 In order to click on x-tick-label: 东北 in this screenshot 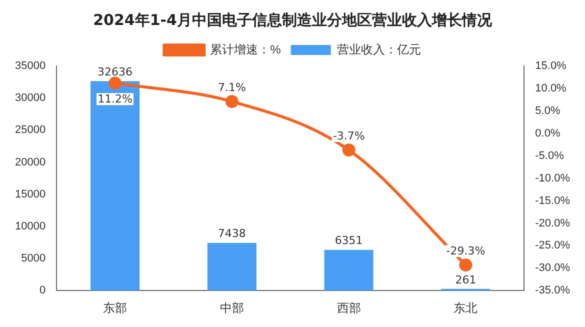, I will do `click(466, 308)`.